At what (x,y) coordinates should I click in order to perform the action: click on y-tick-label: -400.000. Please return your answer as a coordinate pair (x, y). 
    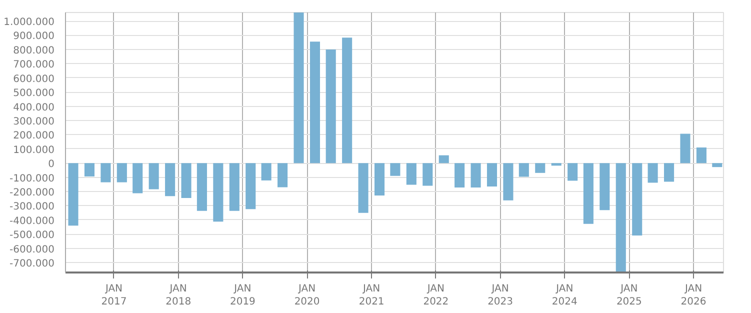
    Looking at the image, I should click on (32, 221).